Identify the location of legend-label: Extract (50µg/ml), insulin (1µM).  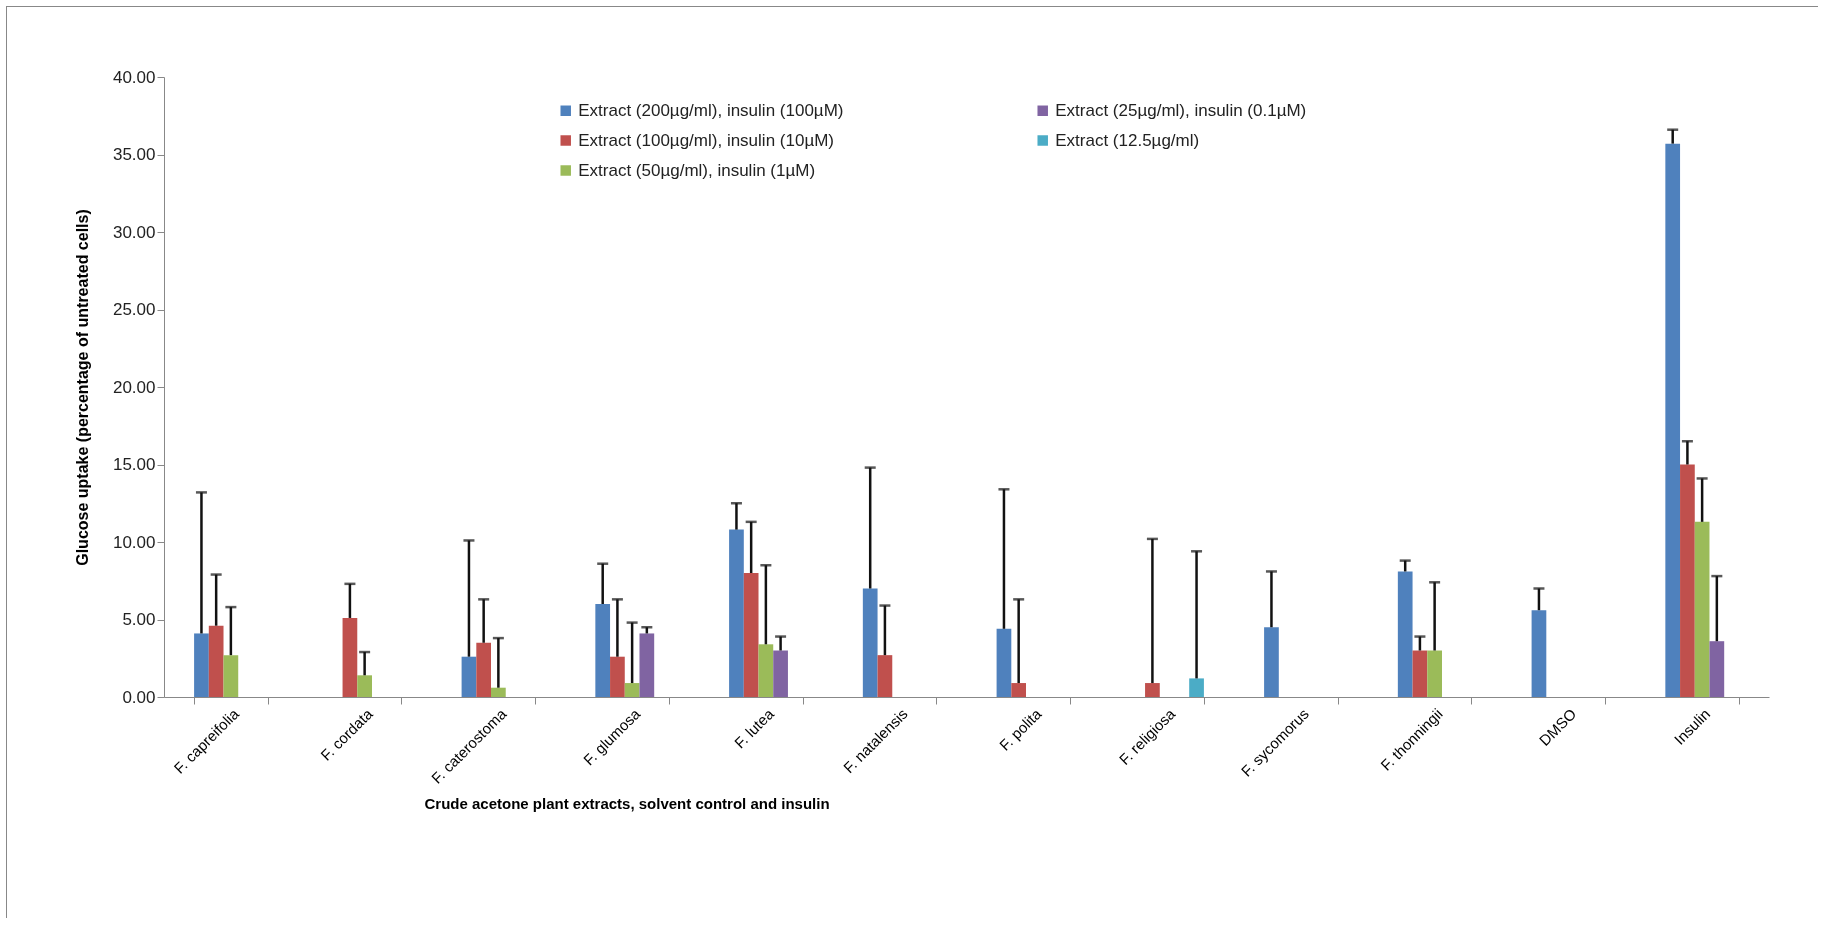
(697, 170).